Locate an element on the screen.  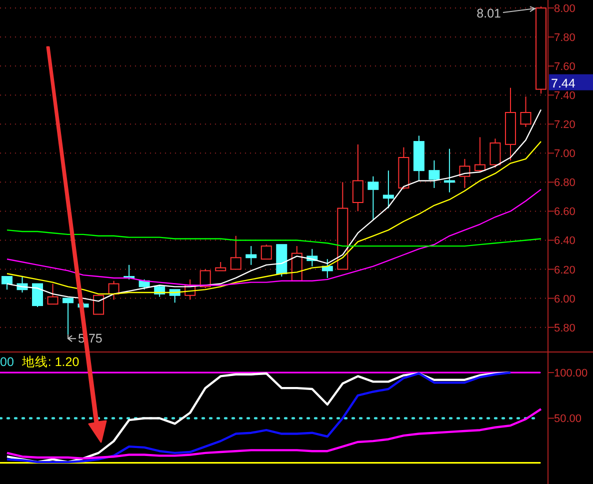
y-tick-label: 6.00 is located at coordinates (565, 299).